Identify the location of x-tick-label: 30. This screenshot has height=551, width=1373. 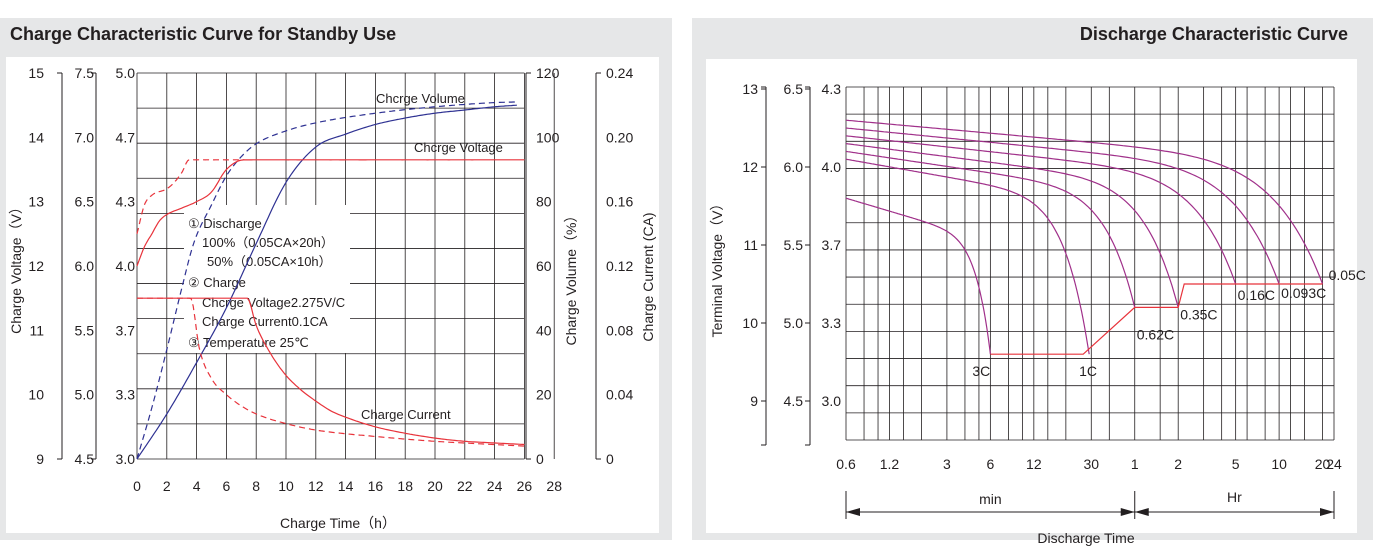
(1091, 464).